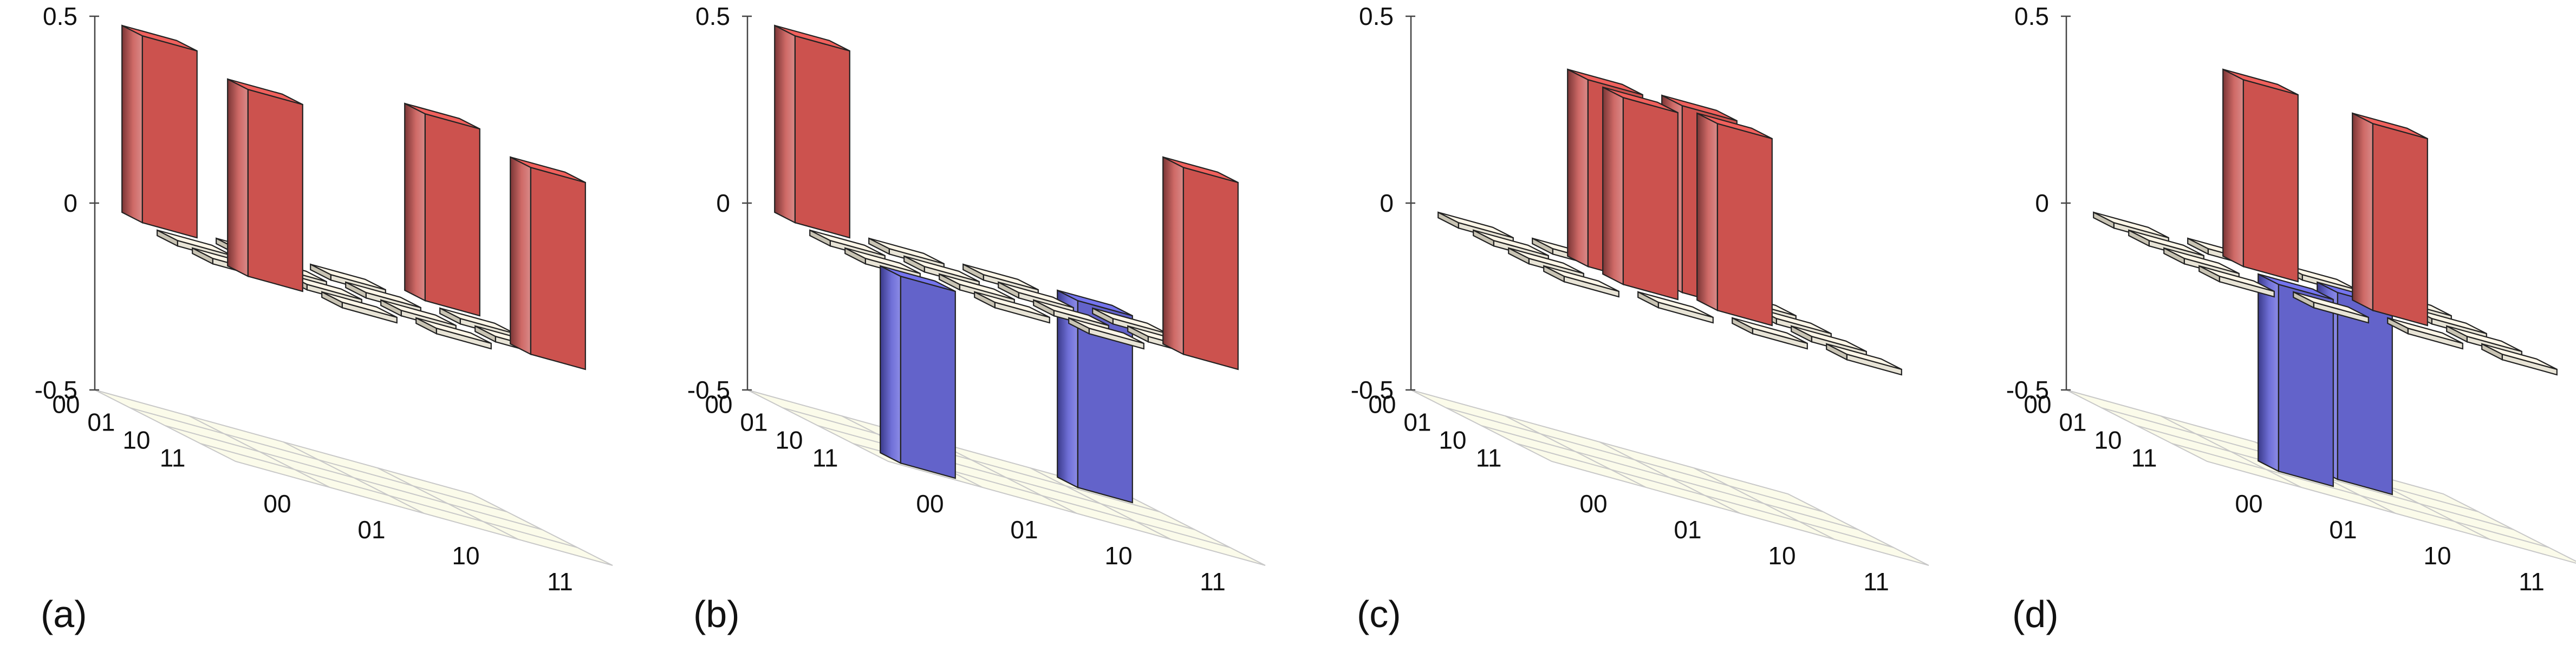 This screenshot has width=2576, height=645. I want to click on panel-label: (b), so click(716, 614).